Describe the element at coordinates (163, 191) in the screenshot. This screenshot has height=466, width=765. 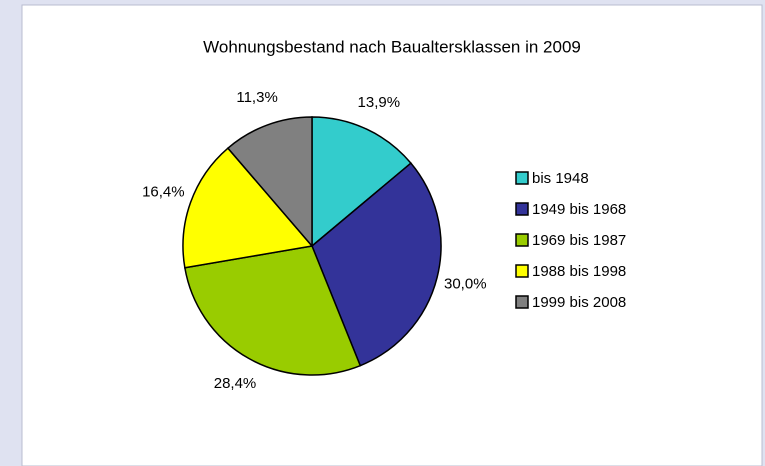
I see `data-label: 16,4%` at that location.